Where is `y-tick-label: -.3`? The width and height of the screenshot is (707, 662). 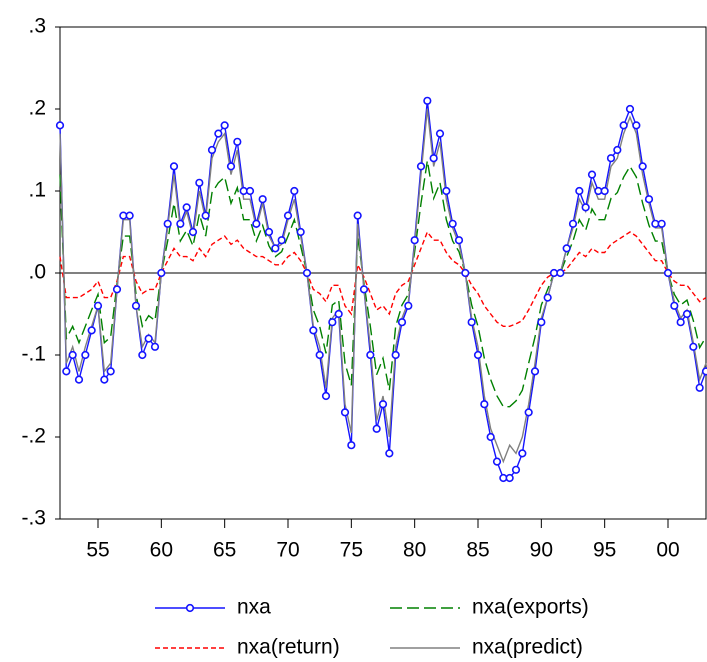
y-tick-label: -.3 is located at coordinates (33, 518).